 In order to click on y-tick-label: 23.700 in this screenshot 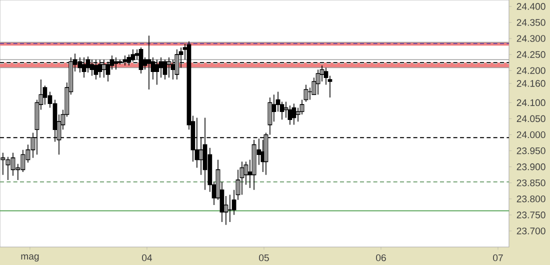, I will do `click(531, 231)`.